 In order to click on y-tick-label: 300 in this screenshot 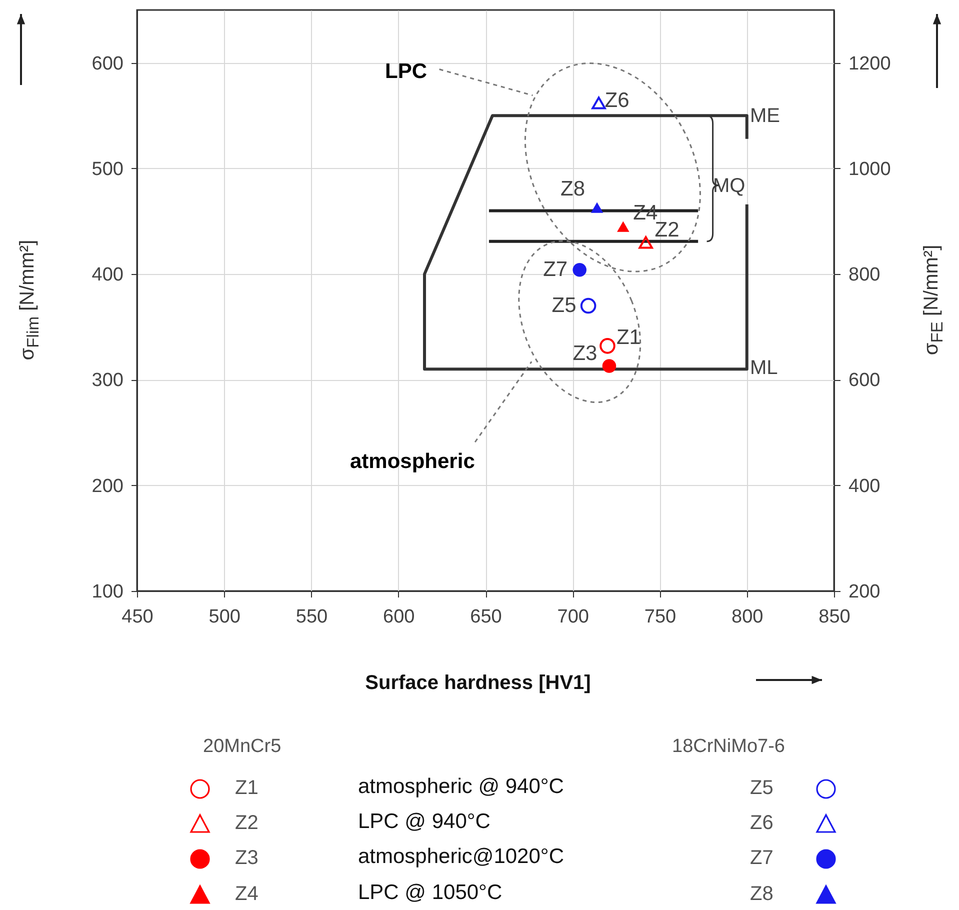, I will do `click(108, 381)`.